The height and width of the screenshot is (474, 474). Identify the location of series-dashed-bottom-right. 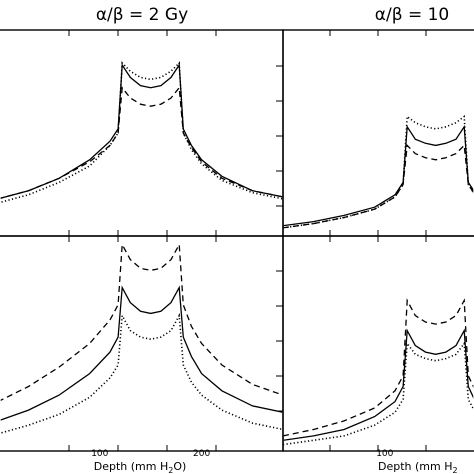
(378, 367).